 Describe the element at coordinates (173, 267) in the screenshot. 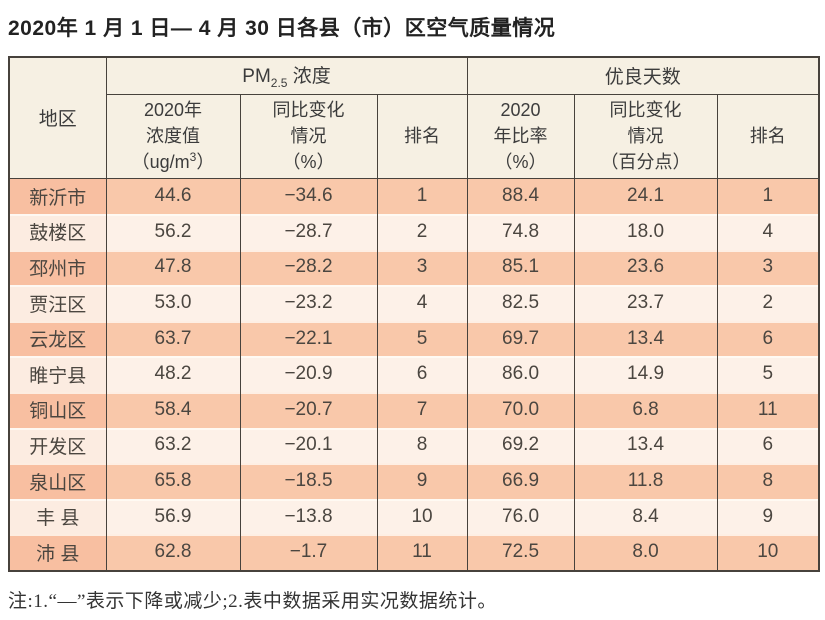

I see `pm-value-cell: 47.8` at that location.